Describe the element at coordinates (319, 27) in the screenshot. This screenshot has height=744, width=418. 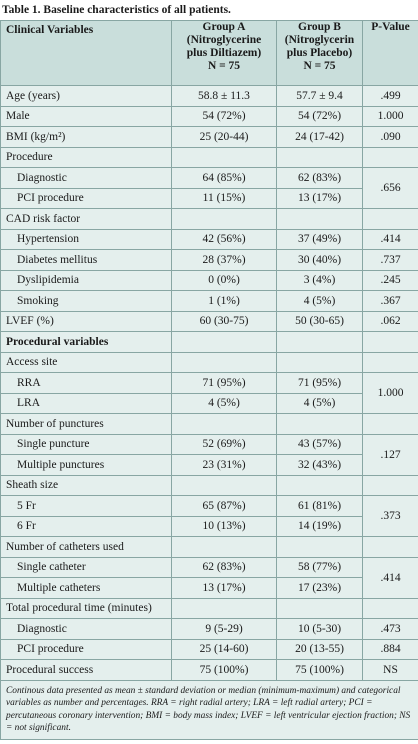
I see `header-line: Group B` at that location.